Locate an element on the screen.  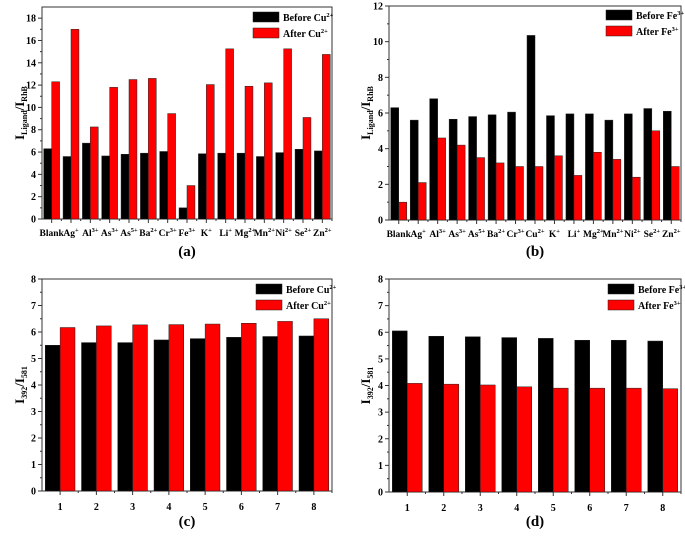
y-tick-label: 10 is located at coordinates (378, 42).